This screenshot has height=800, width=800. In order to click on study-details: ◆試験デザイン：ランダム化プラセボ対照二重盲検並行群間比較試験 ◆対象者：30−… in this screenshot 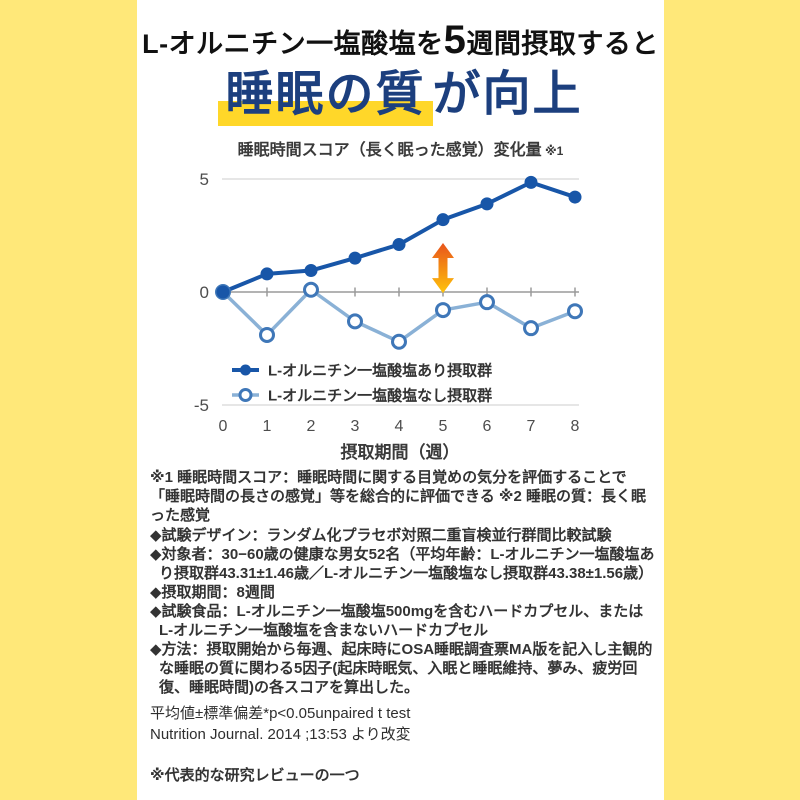, I will do `click(402, 611)`.